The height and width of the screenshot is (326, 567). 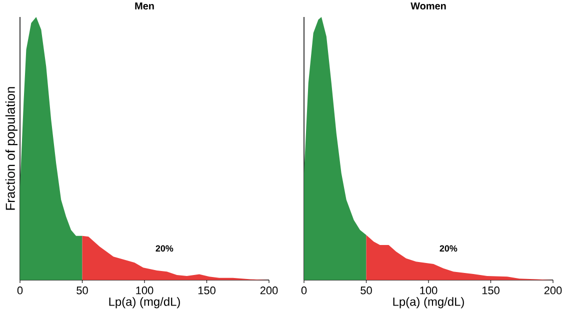 What do you see at coordinates (11, 148) in the screenshot?
I see `y-axis-title: Fraction of population` at bounding box center [11, 148].